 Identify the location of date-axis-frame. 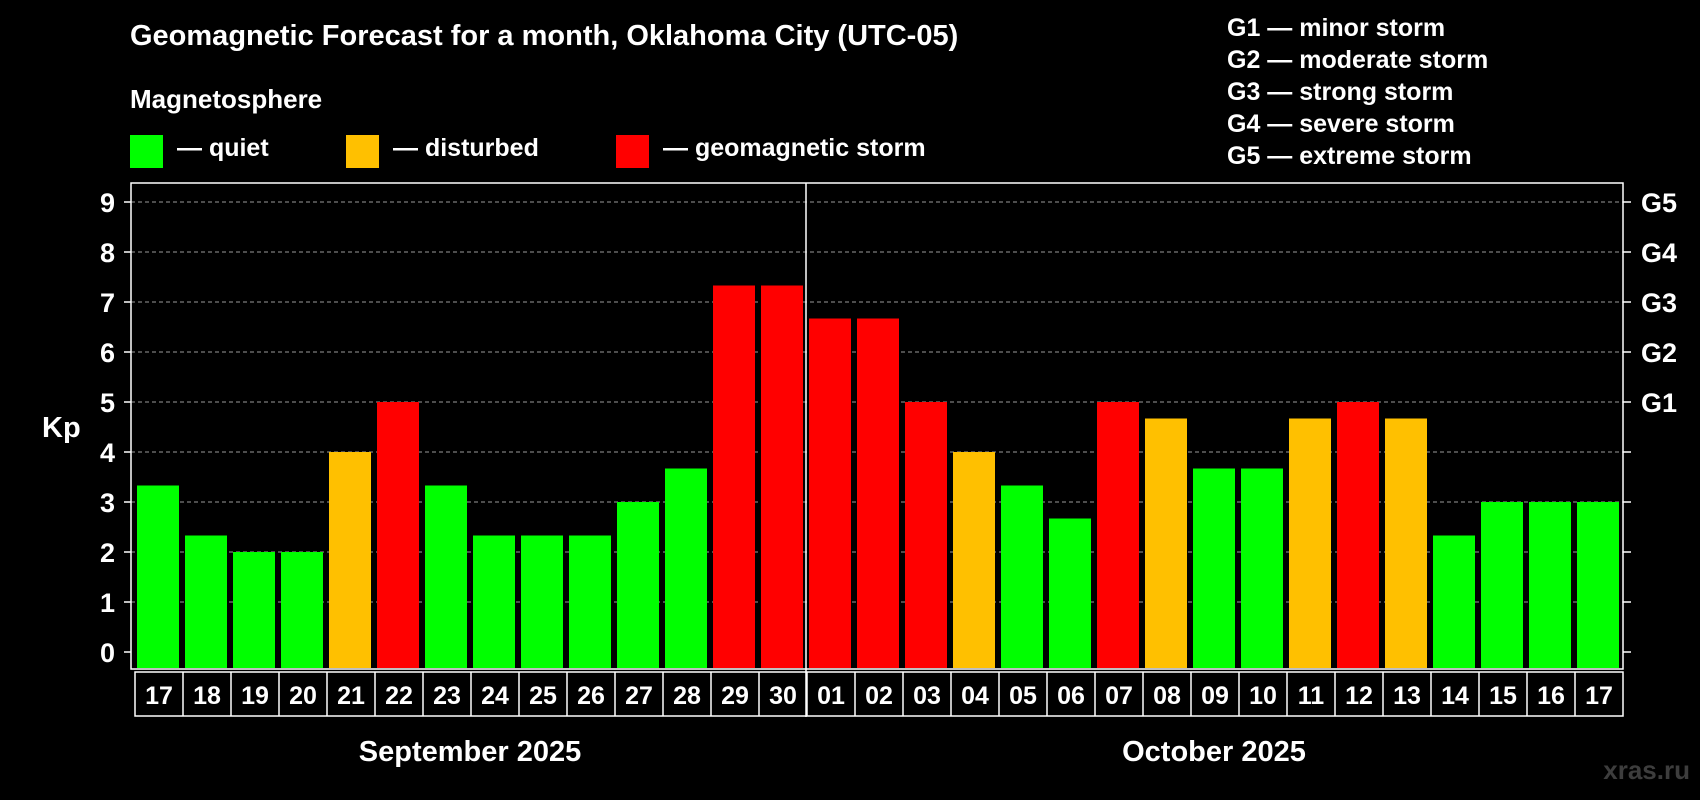
(879, 694).